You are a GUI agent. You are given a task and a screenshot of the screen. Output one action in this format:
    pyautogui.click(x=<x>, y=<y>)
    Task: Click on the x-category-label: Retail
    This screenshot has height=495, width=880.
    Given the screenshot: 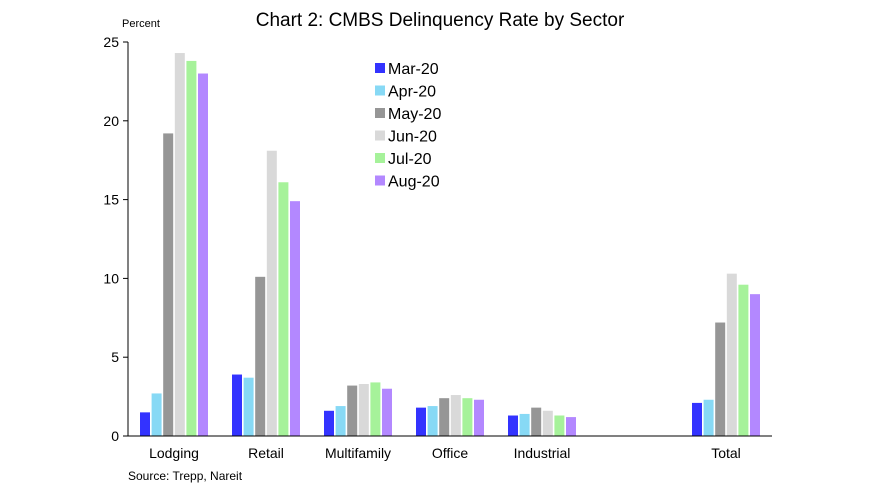 What is the action you would take?
    pyautogui.click(x=266, y=453)
    